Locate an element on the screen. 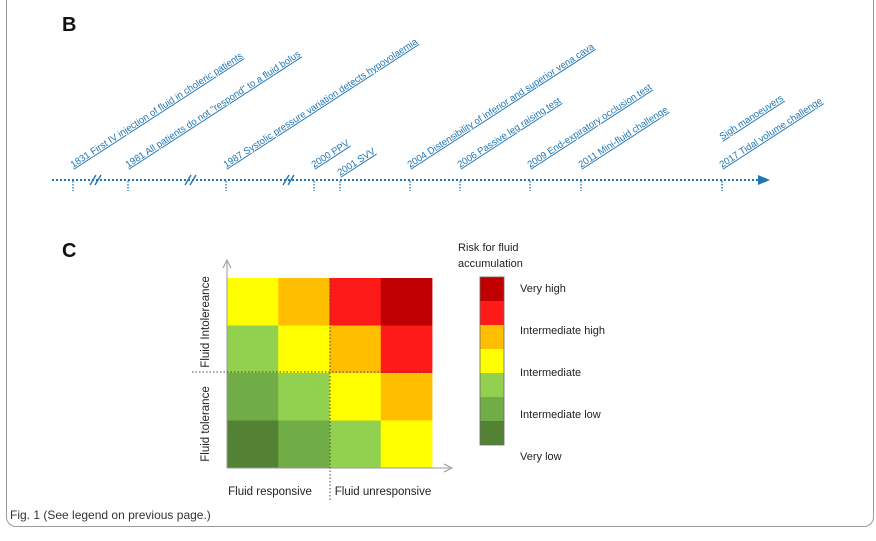 This screenshot has height=541, width=876. legend-border is located at coordinates (492, 361).